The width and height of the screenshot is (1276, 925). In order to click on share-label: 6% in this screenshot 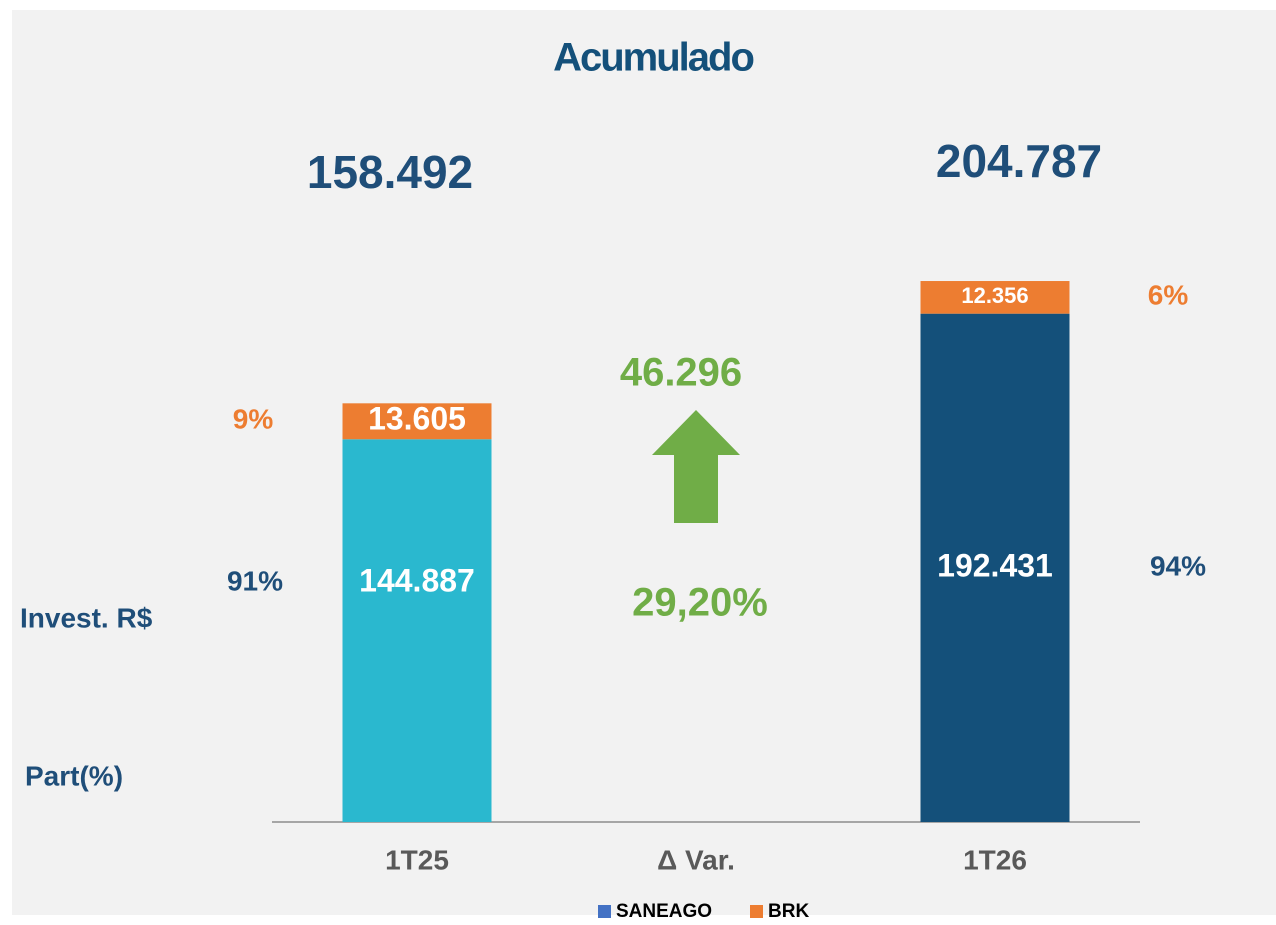, I will do `click(1168, 295)`.